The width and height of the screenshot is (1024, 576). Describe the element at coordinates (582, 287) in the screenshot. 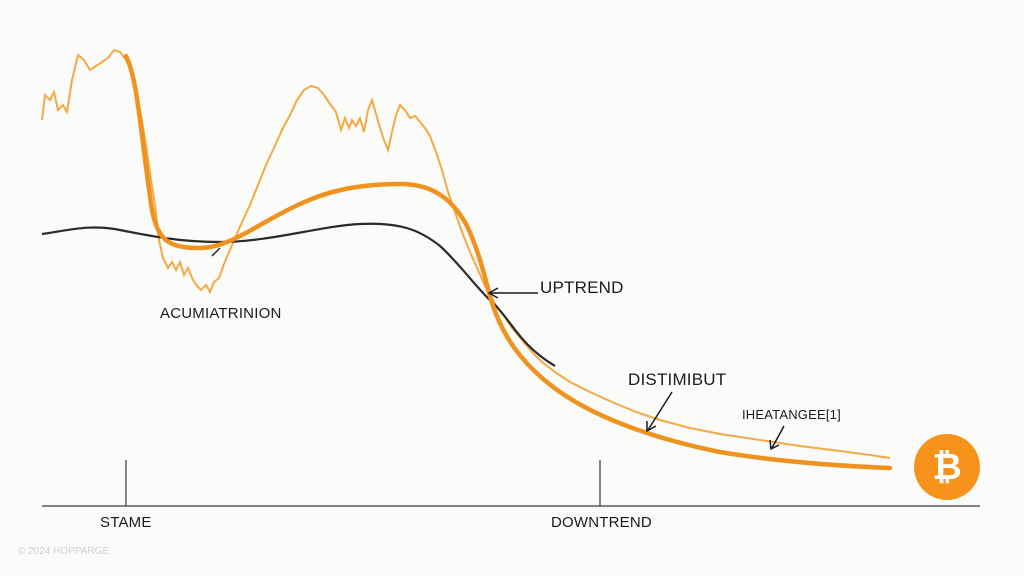

I see `label-uptrend: UPTREND` at that location.